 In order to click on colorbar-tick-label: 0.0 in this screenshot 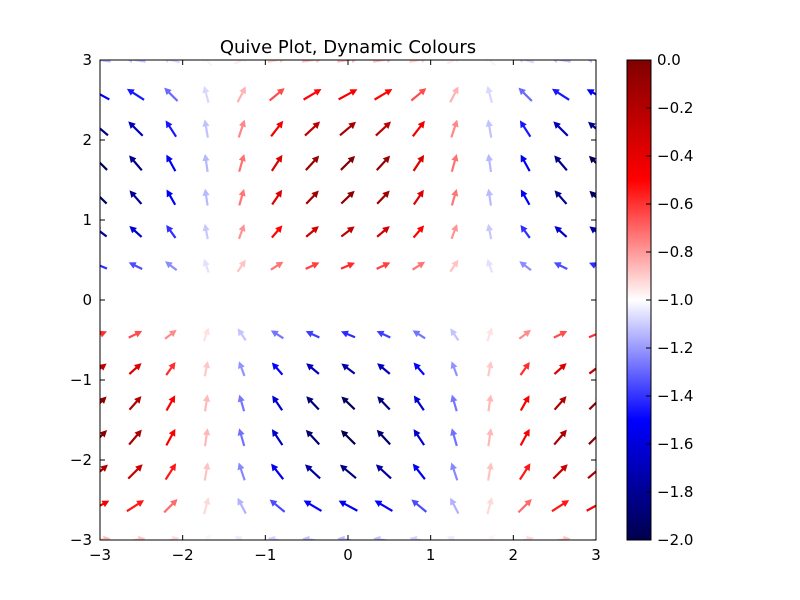, I will do `click(669, 60)`.